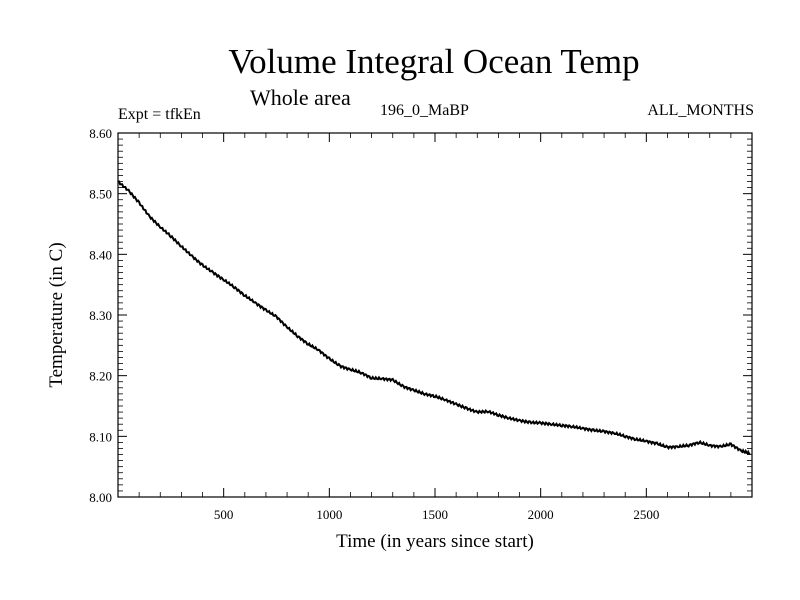  I want to click on months-label: ALL_MONTHS, so click(700, 110).